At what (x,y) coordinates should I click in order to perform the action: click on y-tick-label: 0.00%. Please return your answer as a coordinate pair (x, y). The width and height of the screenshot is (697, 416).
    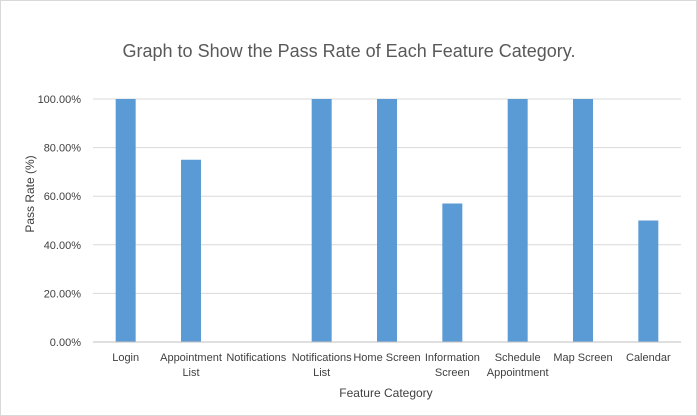
    Looking at the image, I should click on (65, 343).